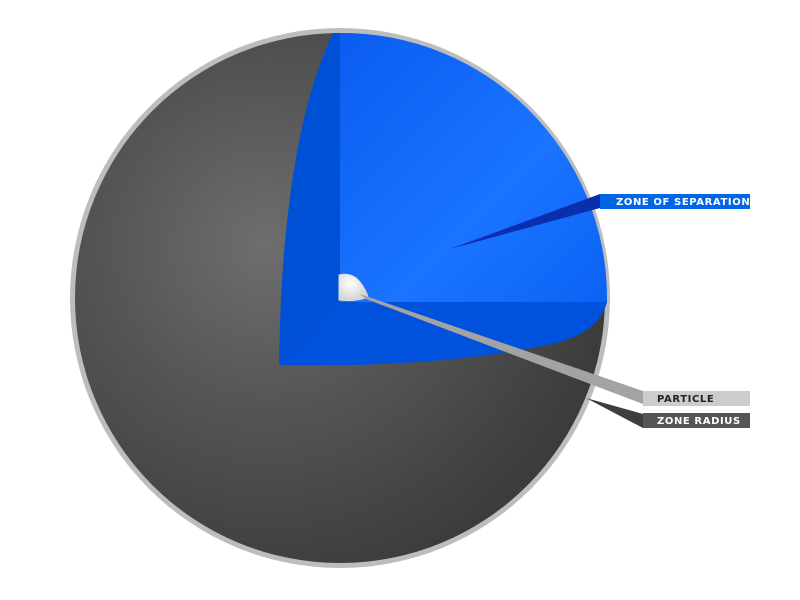 This screenshot has width=800, height=600. Describe the element at coordinates (443, 334) in the screenshot. I see `cutaway-bottom-face` at that location.